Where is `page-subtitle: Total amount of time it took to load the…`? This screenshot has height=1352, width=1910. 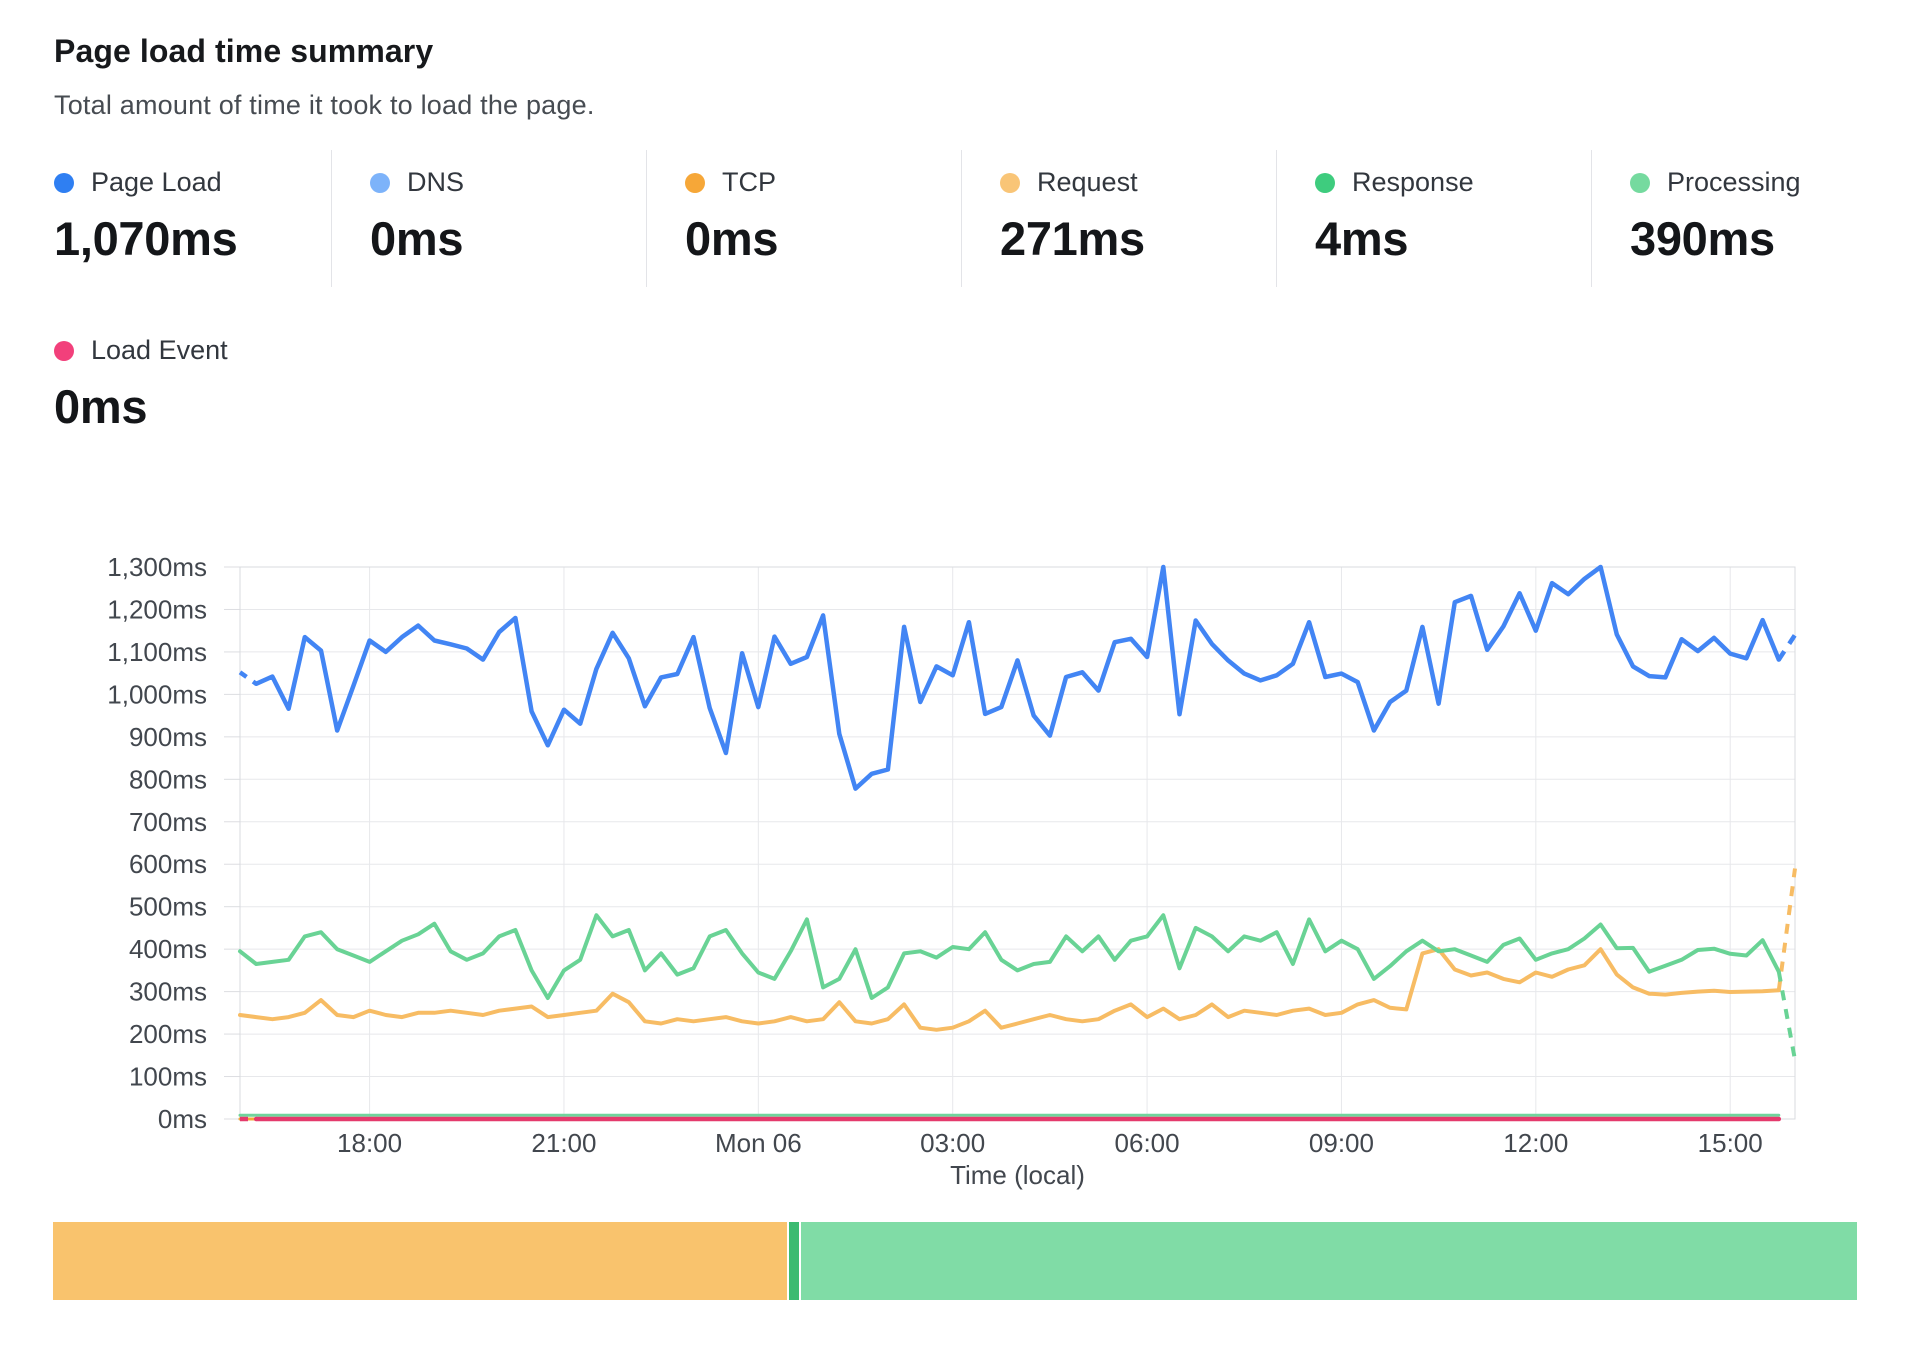 page-subtitle: Total amount of time it took to load the… is located at coordinates (324, 105).